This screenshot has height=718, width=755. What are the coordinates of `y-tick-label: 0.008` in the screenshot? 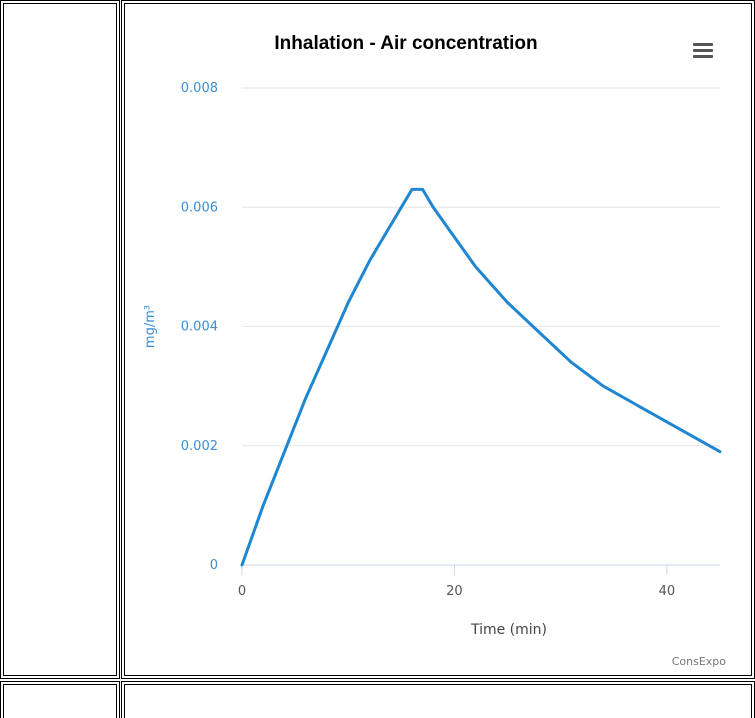 It's located at (199, 88).